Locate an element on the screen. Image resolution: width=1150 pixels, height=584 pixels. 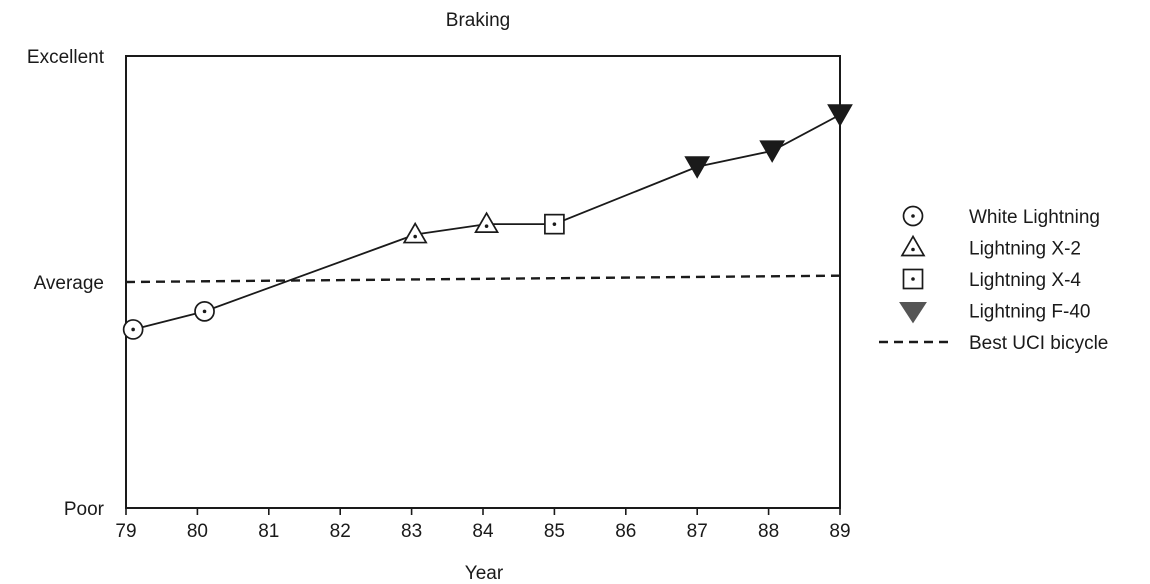
x-tick-label: 89 is located at coordinates (839, 531).